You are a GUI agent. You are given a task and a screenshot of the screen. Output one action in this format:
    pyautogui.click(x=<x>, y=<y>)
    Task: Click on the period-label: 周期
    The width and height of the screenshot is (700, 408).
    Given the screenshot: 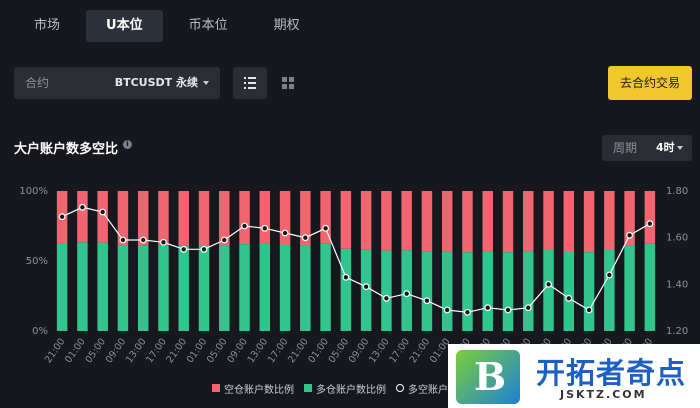 What is the action you would take?
    pyautogui.click(x=625, y=148)
    